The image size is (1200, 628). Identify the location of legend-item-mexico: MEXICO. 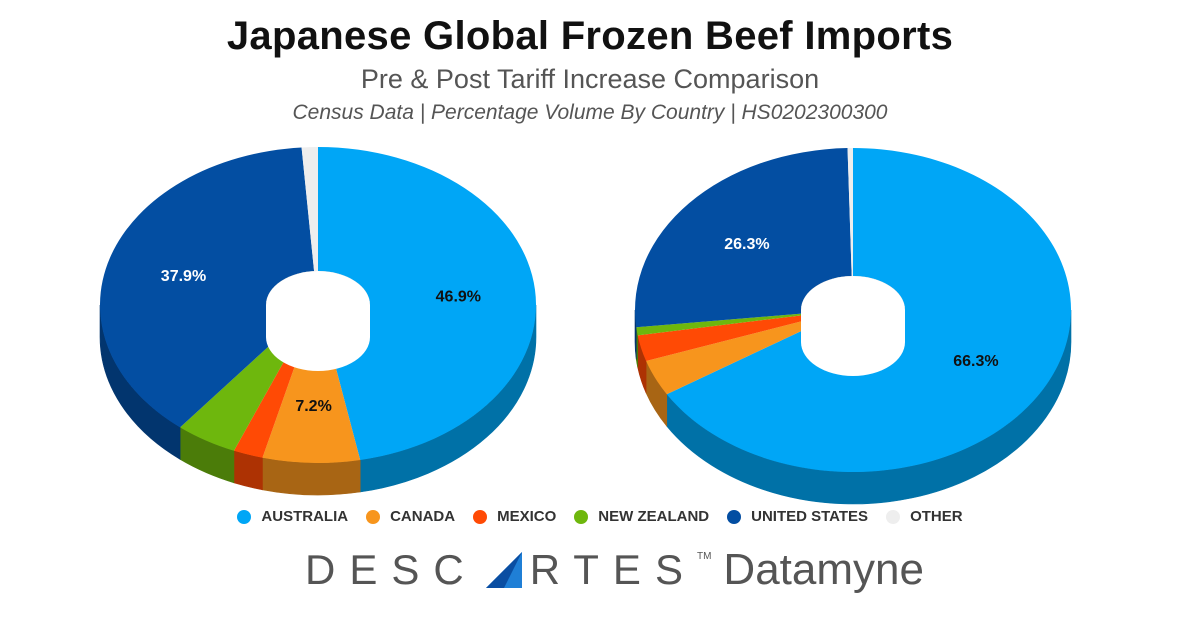
(514, 516).